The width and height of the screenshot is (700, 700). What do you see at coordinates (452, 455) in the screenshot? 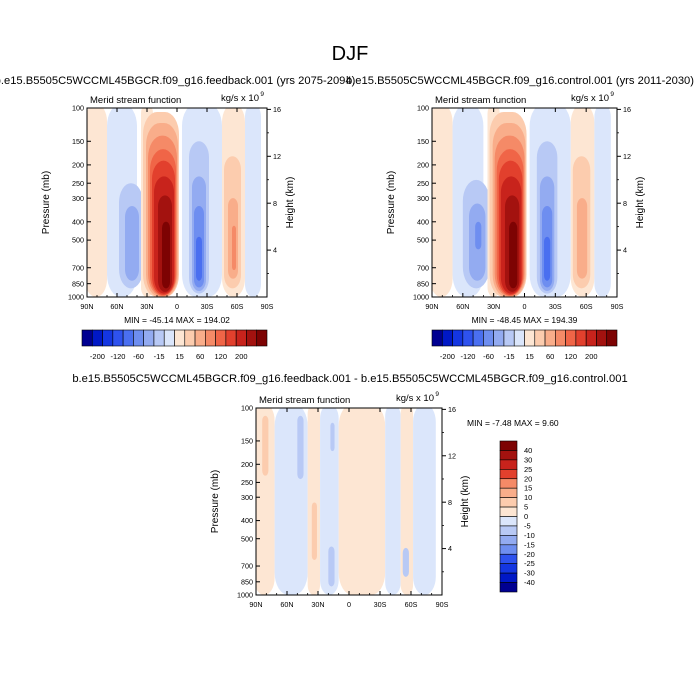
I see `difference-y2-tick-label: 12` at bounding box center [452, 455].